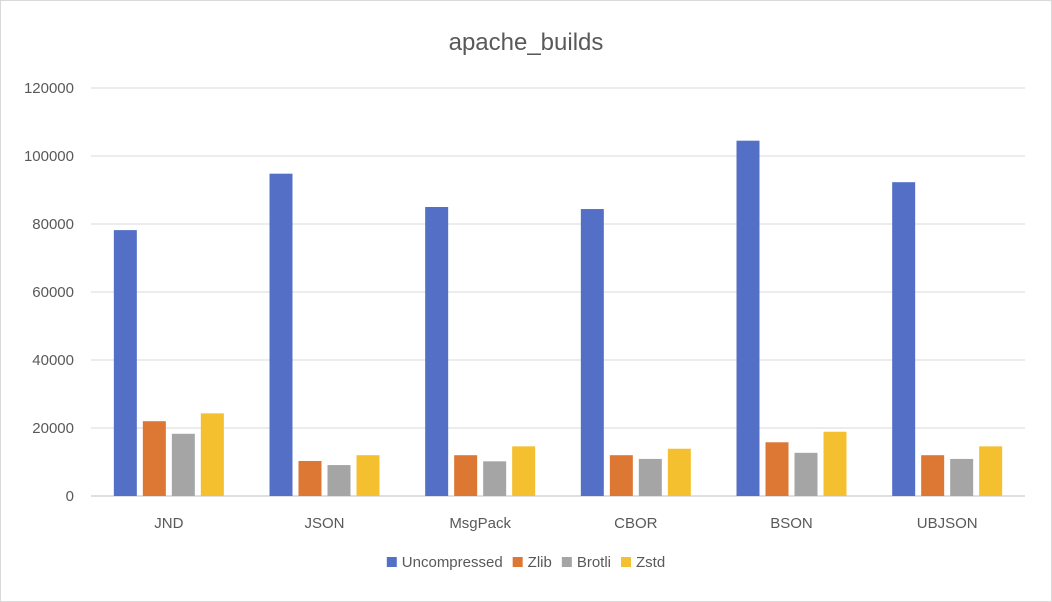 This screenshot has height=602, width=1052. What do you see at coordinates (626, 562) in the screenshot?
I see `legend-swatch-zstd` at bounding box center [626, 562].